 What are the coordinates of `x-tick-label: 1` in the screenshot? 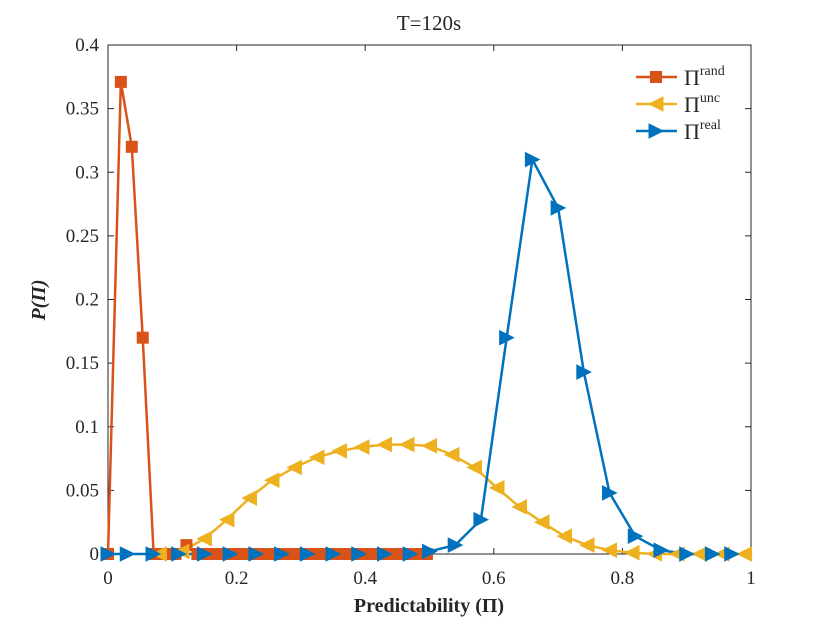 It's located at (751, 578).